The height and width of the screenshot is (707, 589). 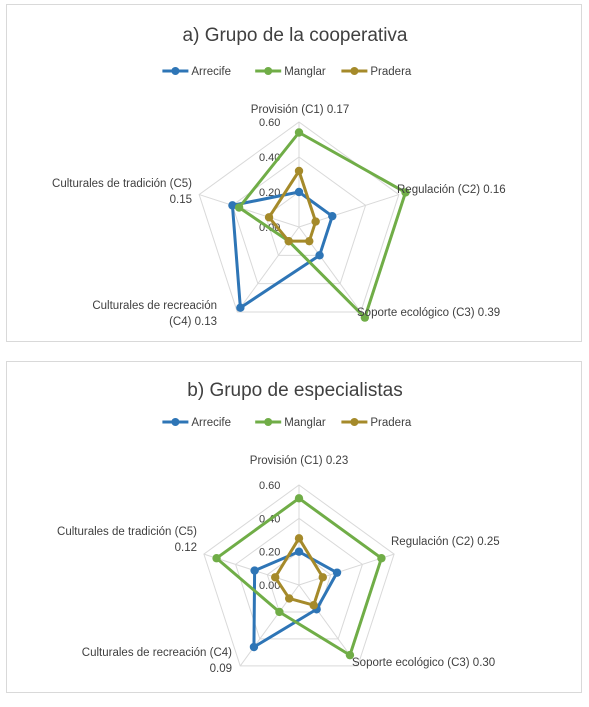 I want to click on category-label: Regulación (C2) 0.16, so click(x=451, y=190).